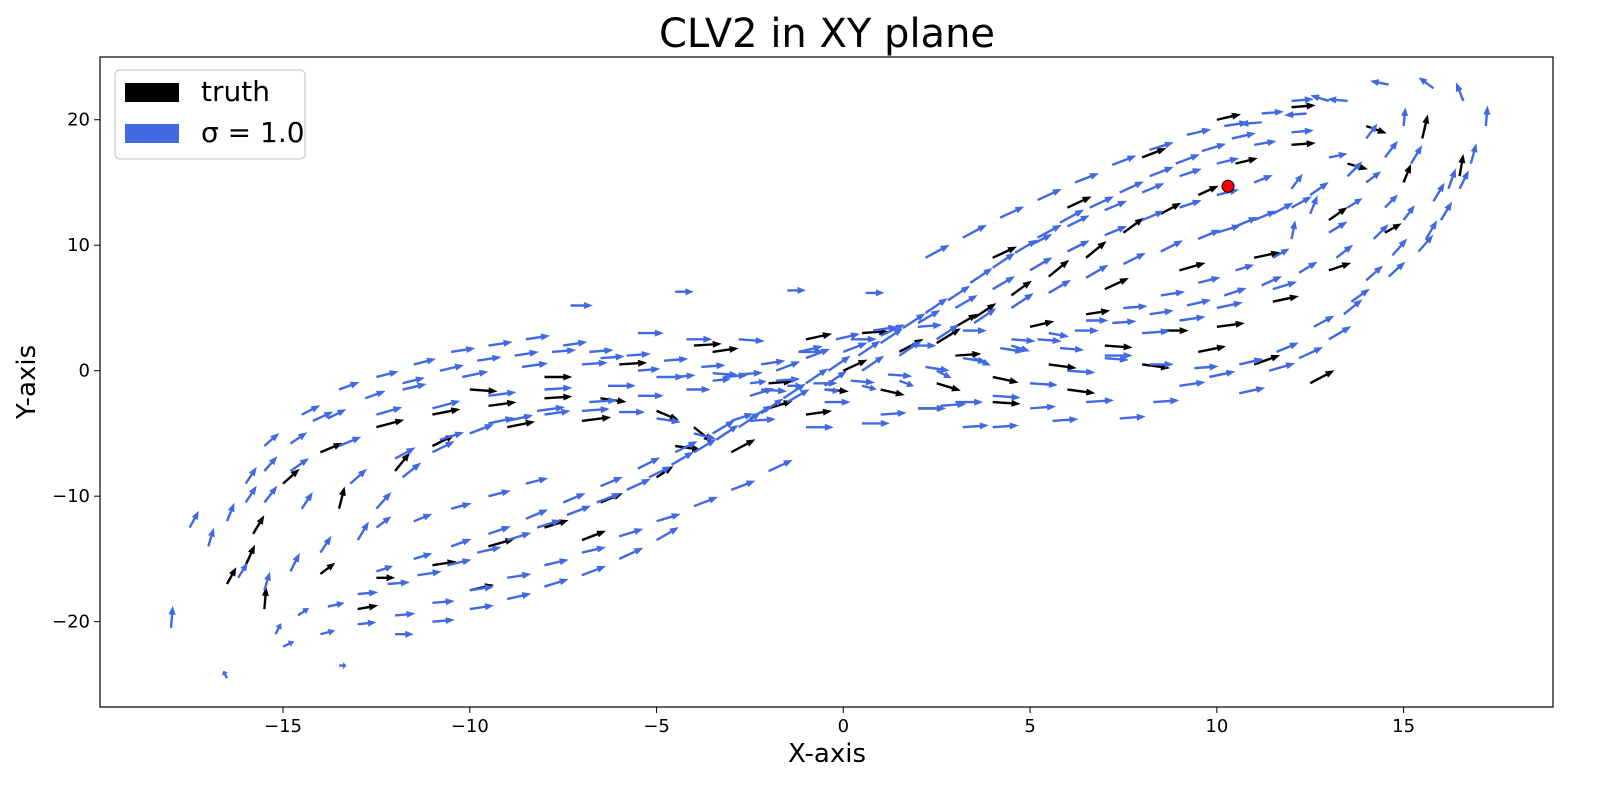 This screenshot has width=1600, height=800. What do you see at coordinates (1228, 186) in the screenshot?
I see `marker-point` at bounding box center [1228, 186].